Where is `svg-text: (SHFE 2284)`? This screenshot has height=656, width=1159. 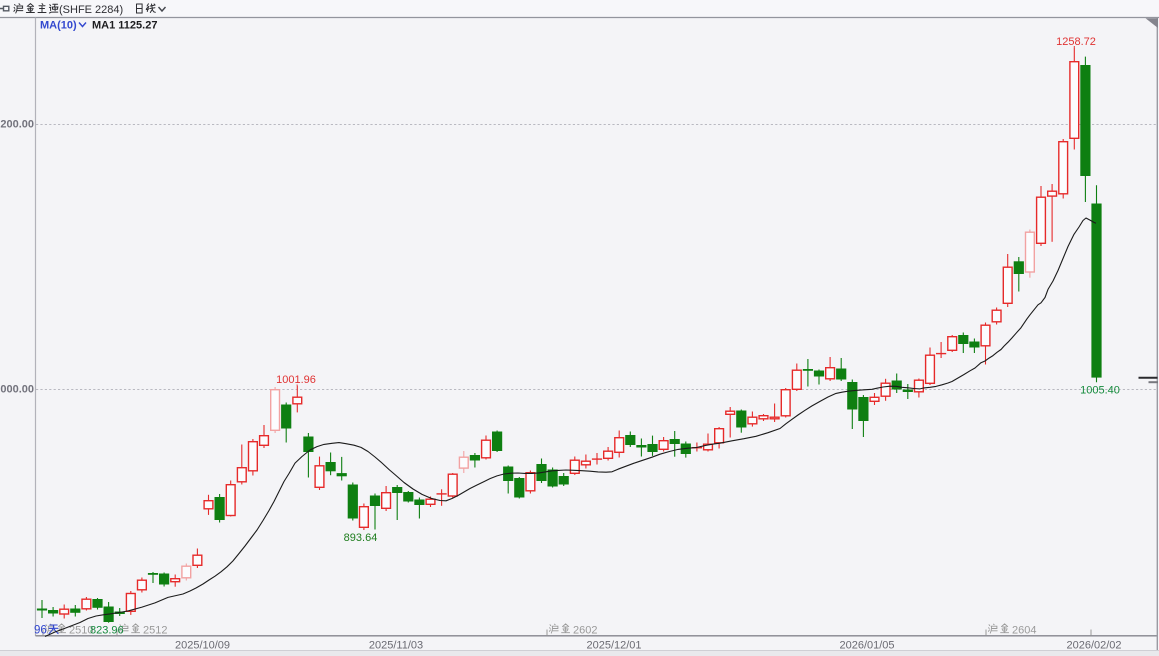 svg-text: (SHFE 2284) is located at coordinates (91, 10).